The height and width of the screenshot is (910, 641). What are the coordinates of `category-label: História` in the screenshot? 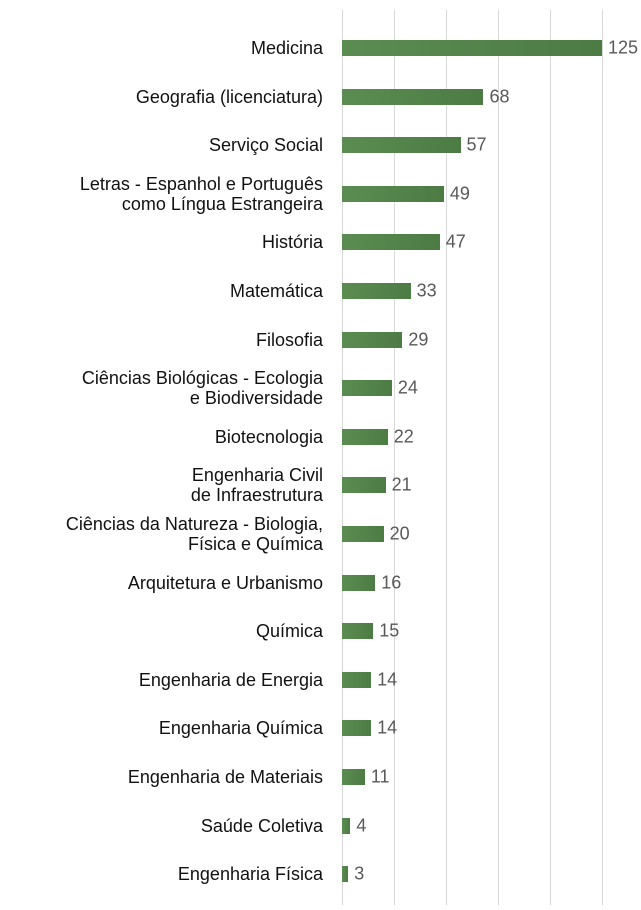 It's located at (292, 242).